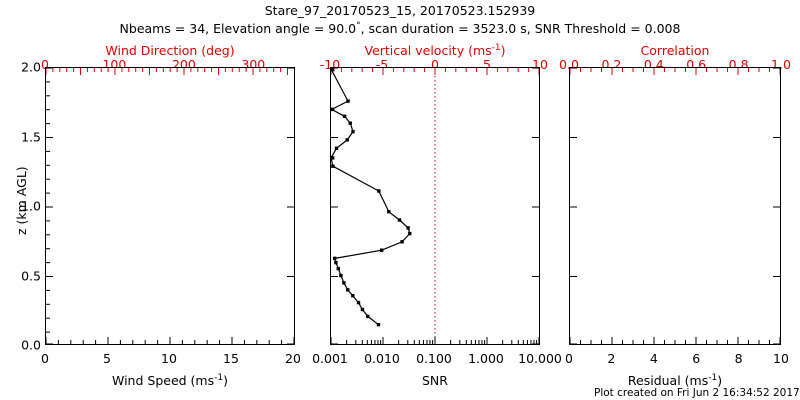  I want to click on panel3-bottom-tick-4: 4, so click(653, 358).